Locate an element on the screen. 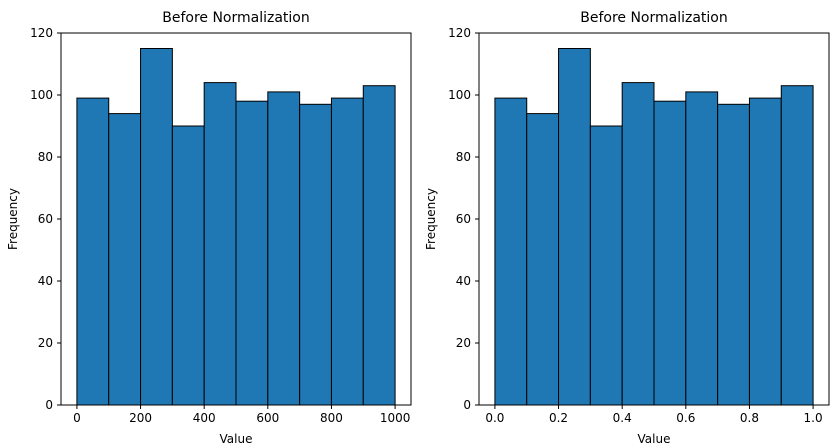  x-tick-label: 800 is located at coordinates (331, 418).